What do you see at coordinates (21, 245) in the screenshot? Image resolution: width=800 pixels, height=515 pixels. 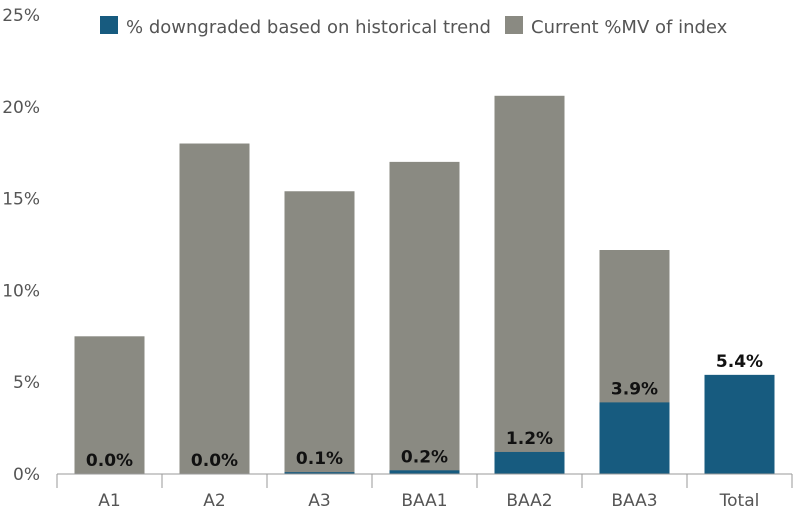 I see `y-axis-tick-labels: 0% 5% 10% 15% 20% 25%` at bounding box center [21, 245].